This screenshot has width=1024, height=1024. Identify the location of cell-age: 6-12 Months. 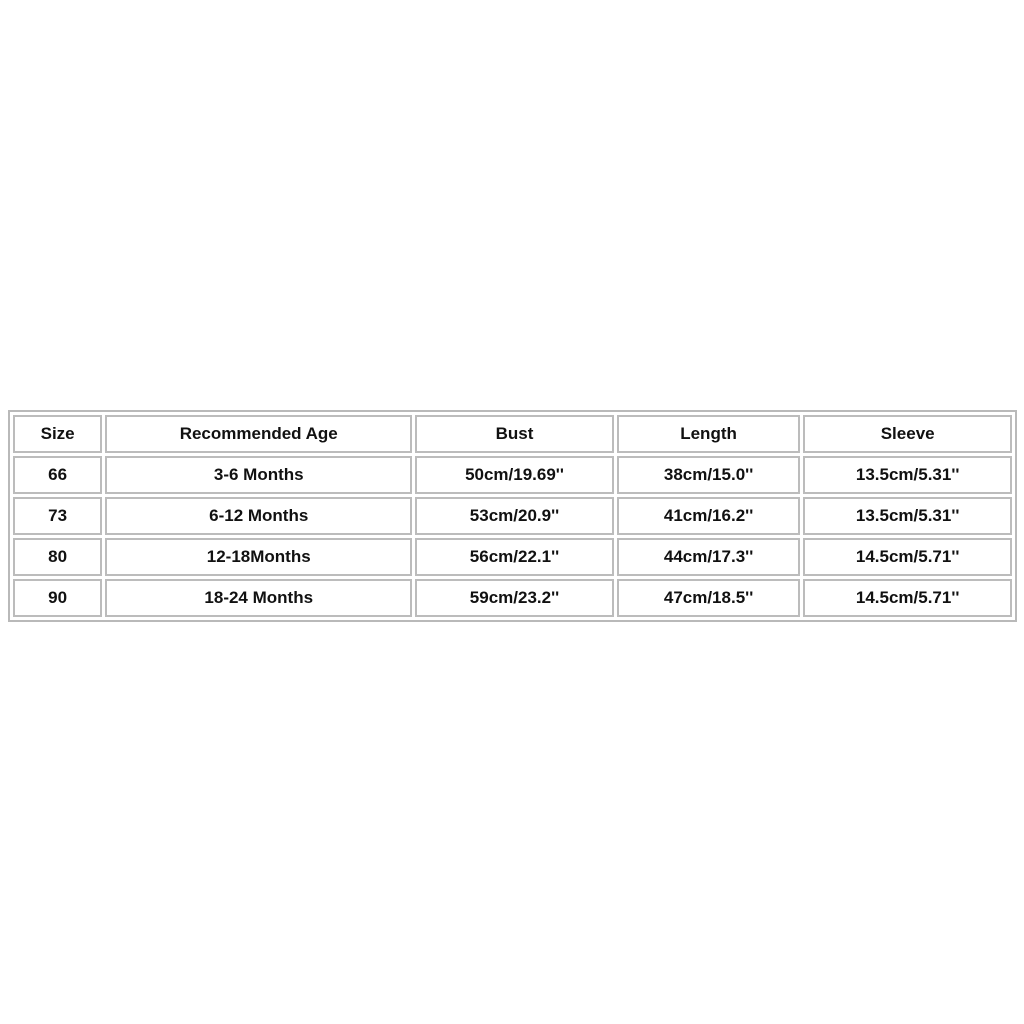
(259, 516).